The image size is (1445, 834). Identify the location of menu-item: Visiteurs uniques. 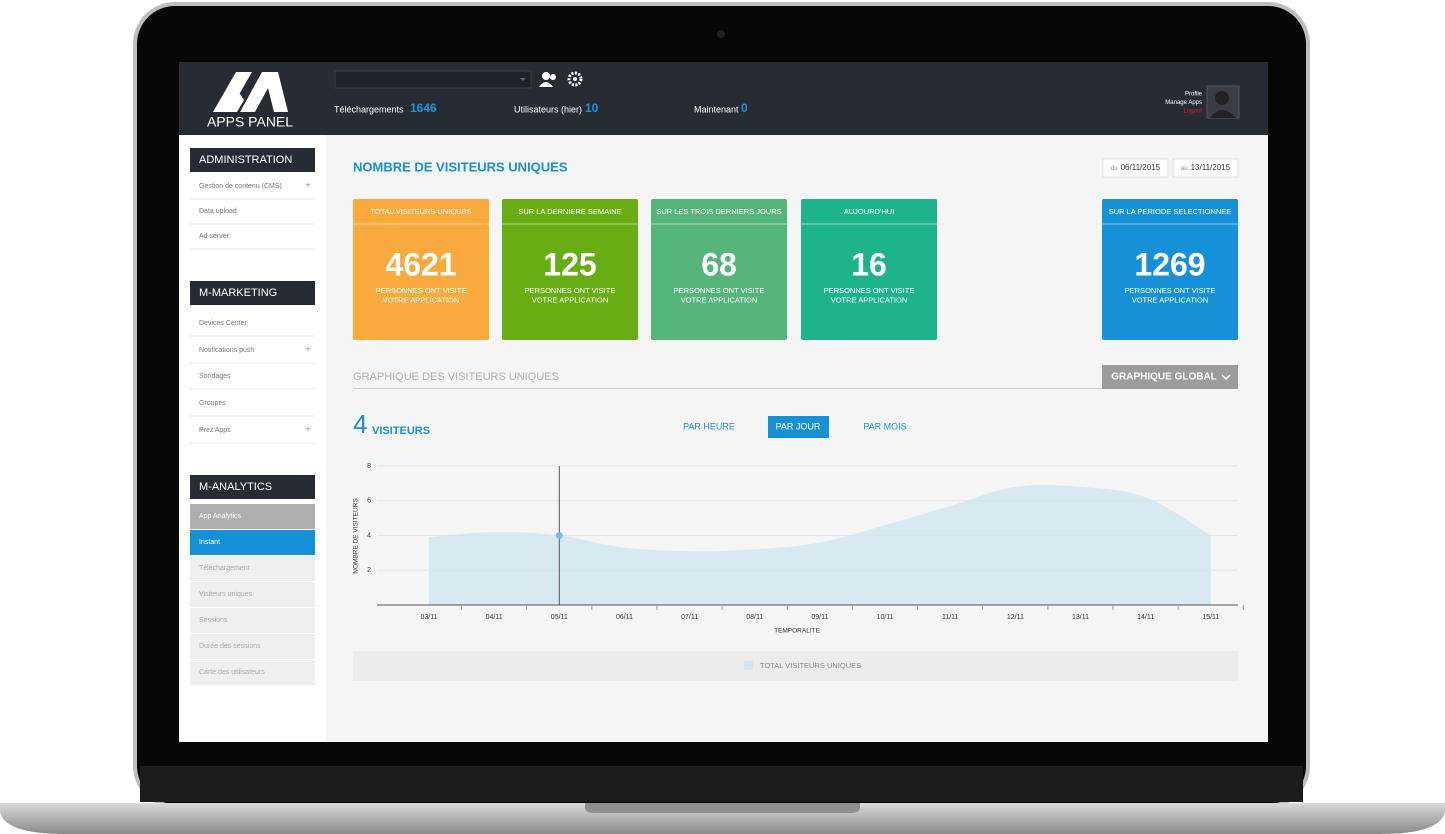
(226, 594).